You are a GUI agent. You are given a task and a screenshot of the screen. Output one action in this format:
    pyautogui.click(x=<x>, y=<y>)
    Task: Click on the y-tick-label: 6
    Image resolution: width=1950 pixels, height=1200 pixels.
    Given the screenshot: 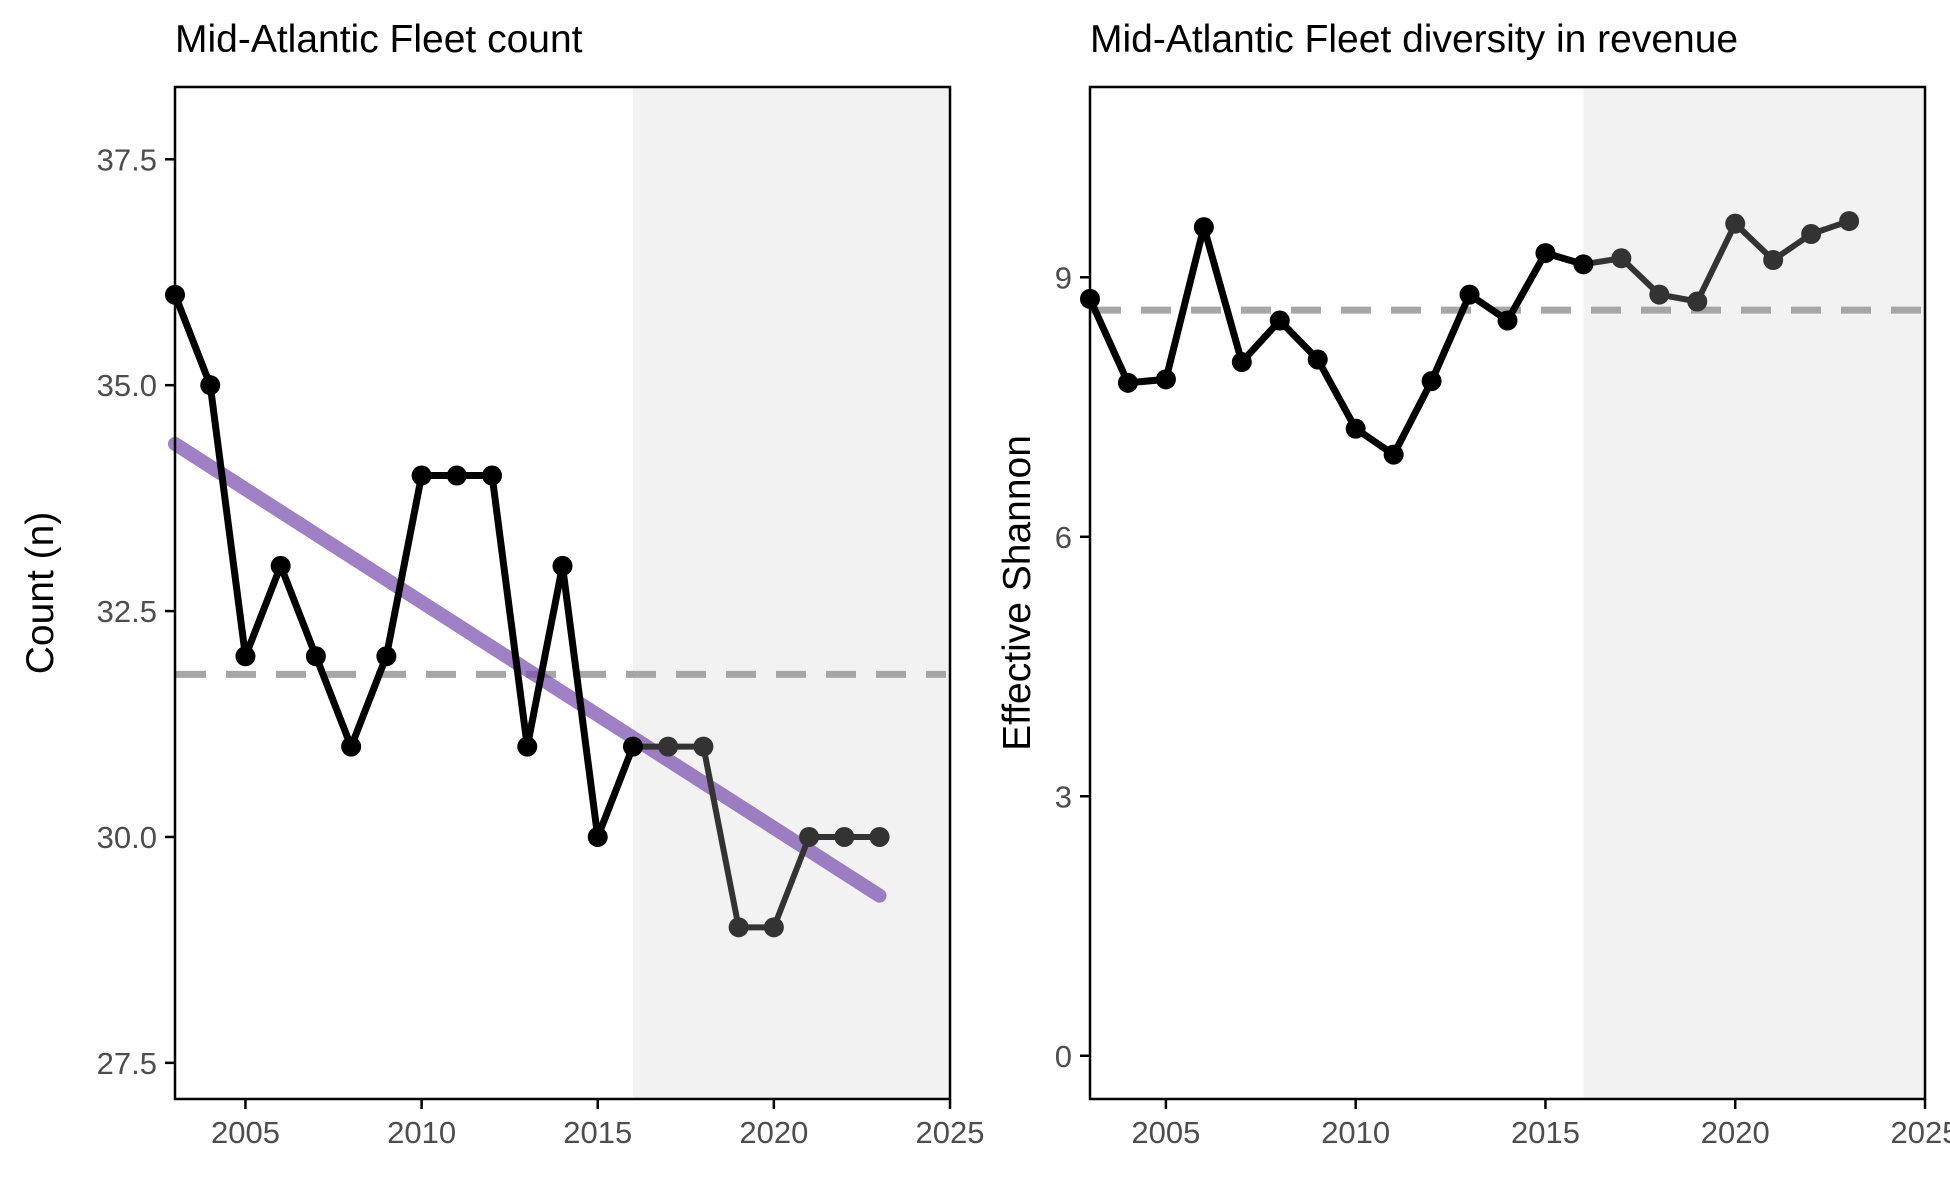 What is the action you would take?
    pyautogui.click(x=1063, y=537)
    